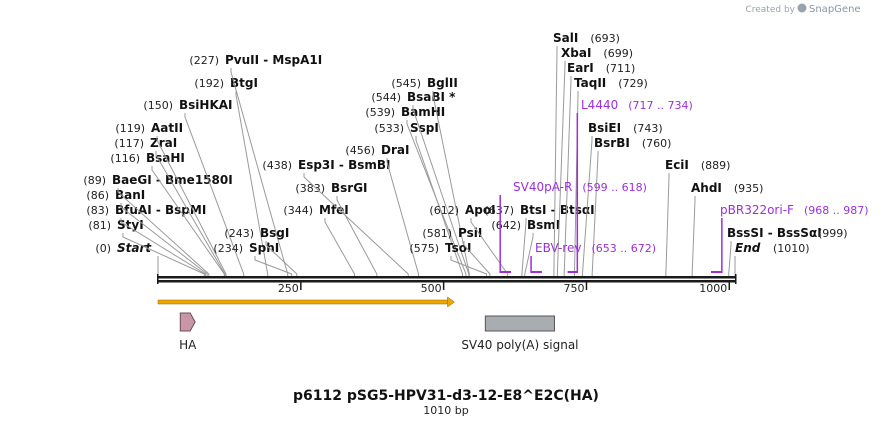  Describe the element at coordinates (730, 258) in the screenshot. I see `site-guide-line-bsssi-bsss-i` at that location.